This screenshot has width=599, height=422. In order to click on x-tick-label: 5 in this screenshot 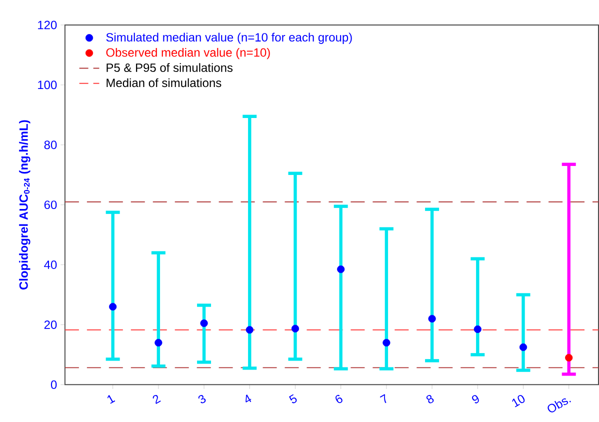, I will do `click(293, 399)`.